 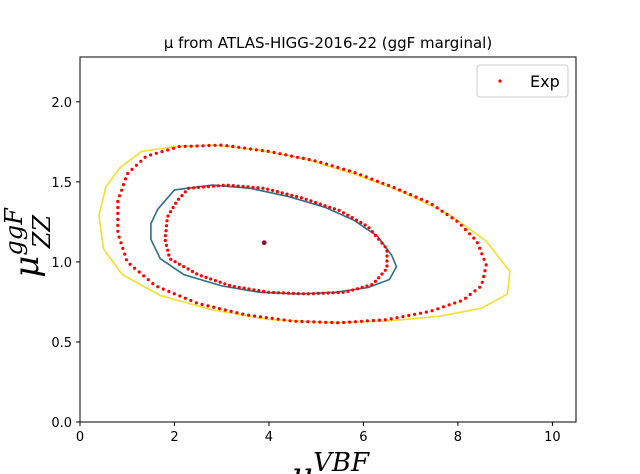 What do you see at coordinates (264, 243) in the screenshot?
I see `best-fit-point` at bounding box center [264, 243].